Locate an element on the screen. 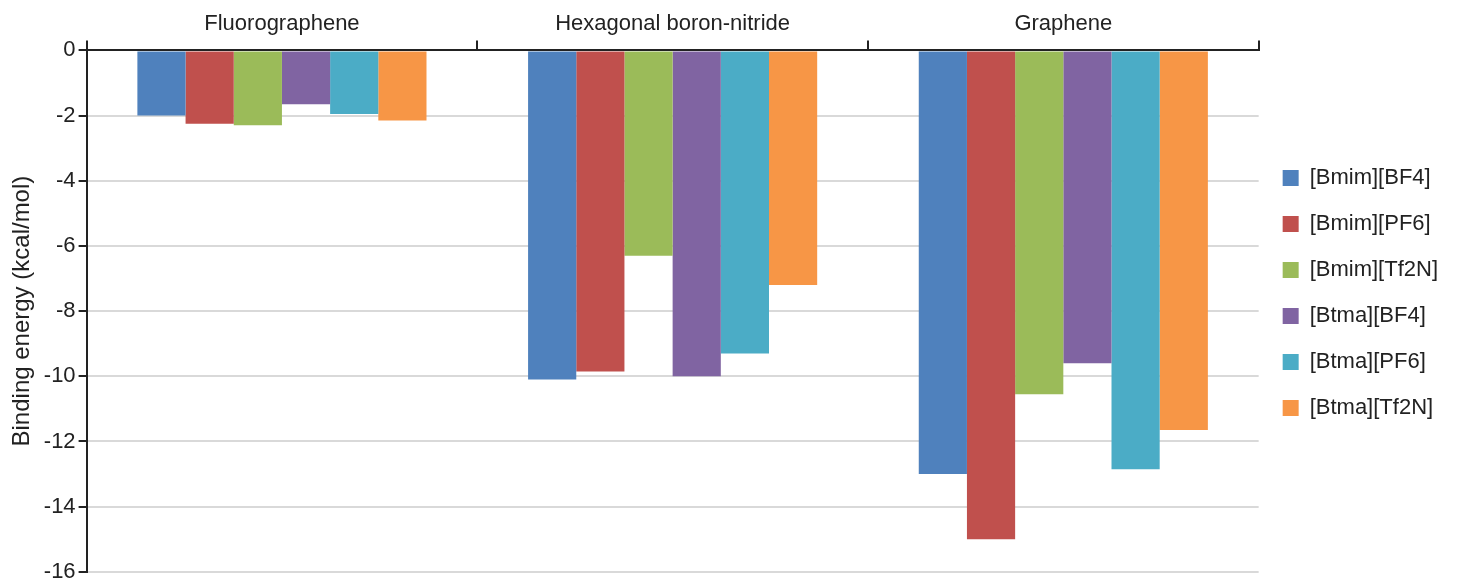  y-tick-label: -12 is located at coordinates (59, 440).